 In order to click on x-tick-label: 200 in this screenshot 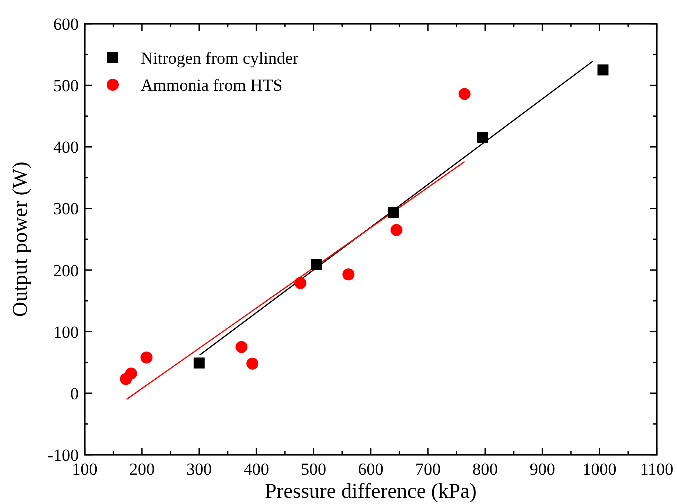, I will do `click(142, 469)`.